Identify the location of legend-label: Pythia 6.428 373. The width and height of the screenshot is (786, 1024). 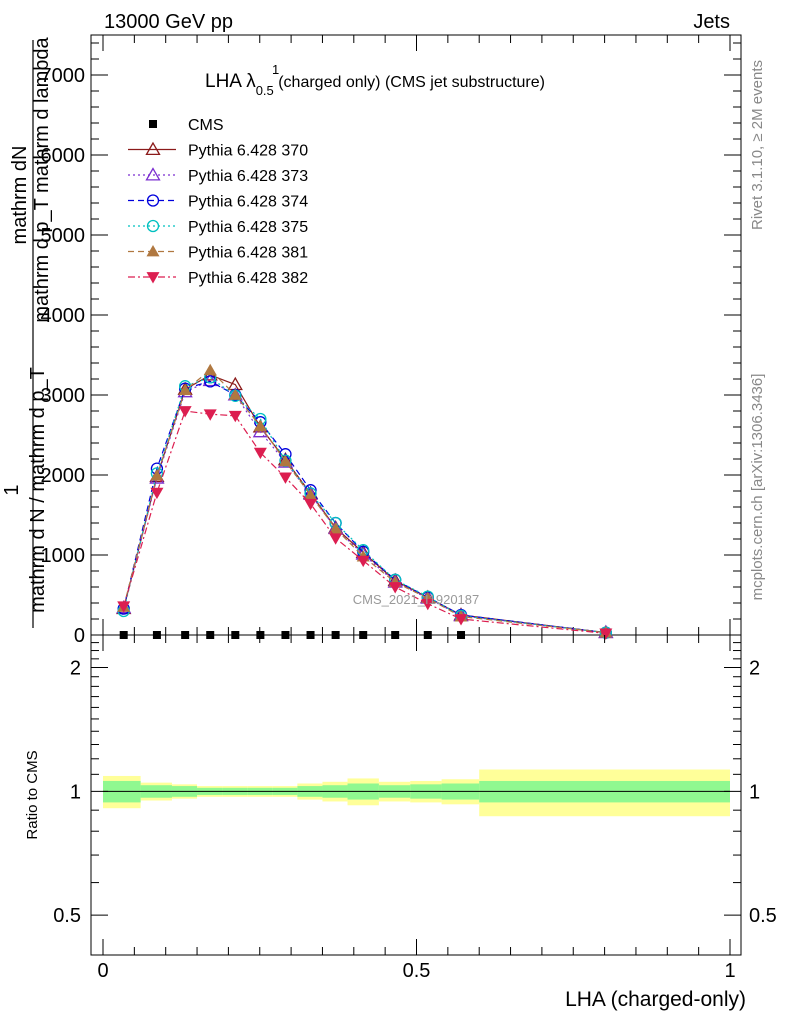
(248, 176).